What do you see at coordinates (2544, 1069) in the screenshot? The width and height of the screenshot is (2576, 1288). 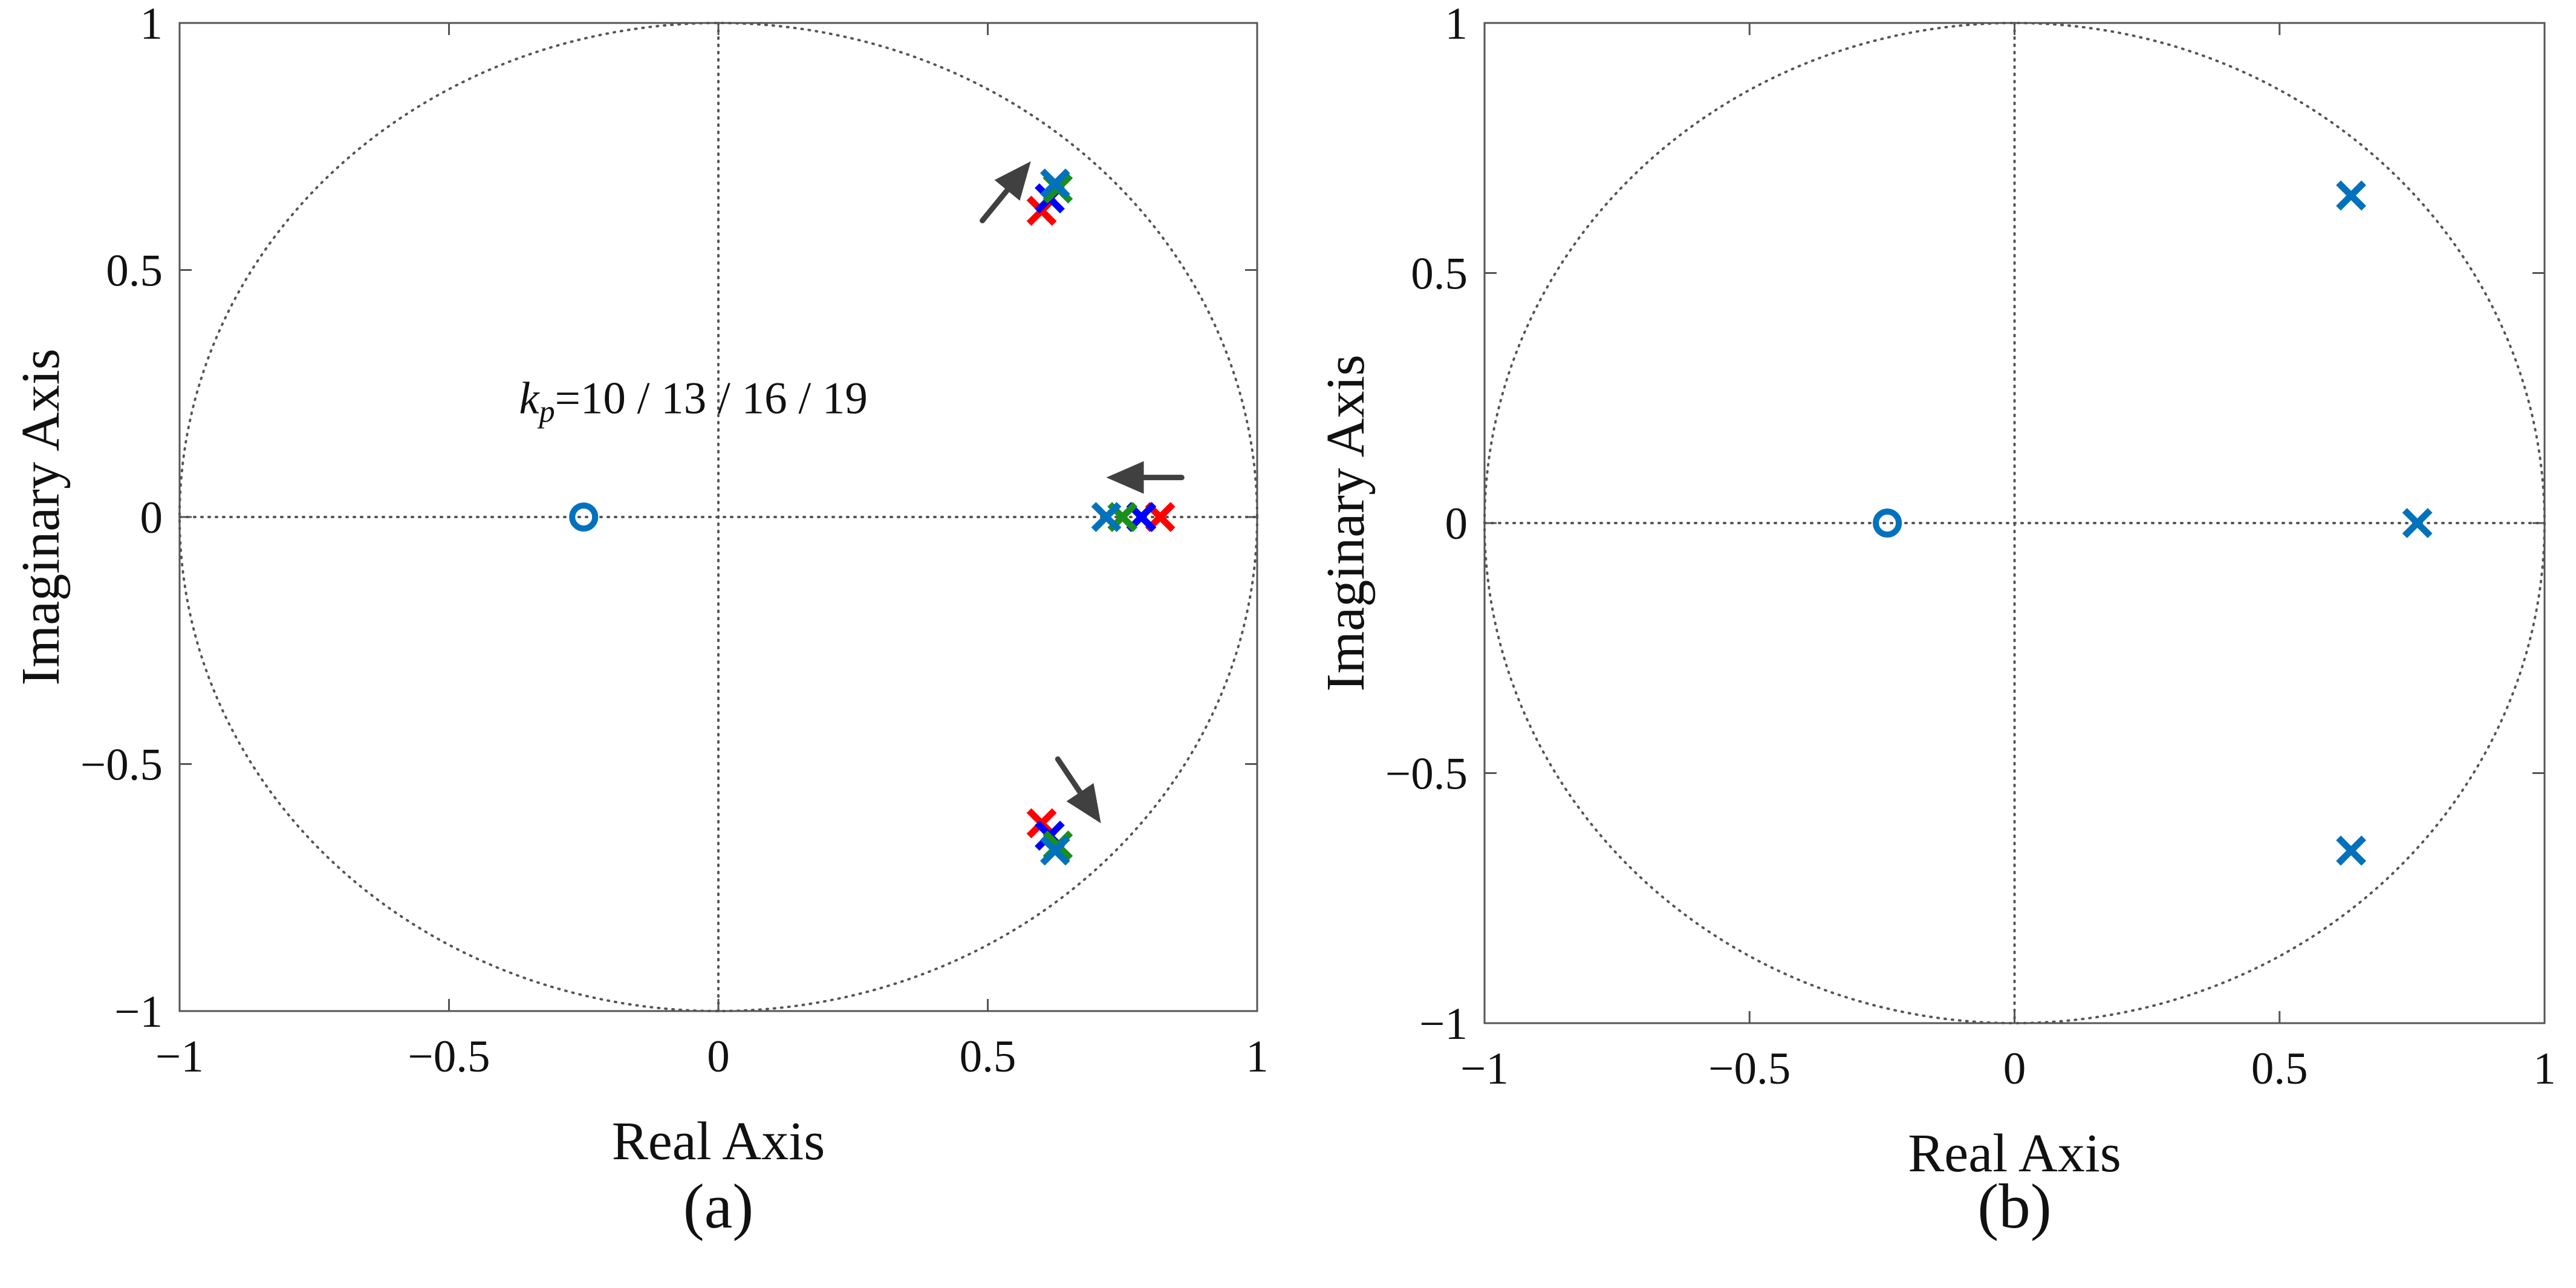 I see `panel-b-xtick-label: 1` at bounding box center [2544, 1069].